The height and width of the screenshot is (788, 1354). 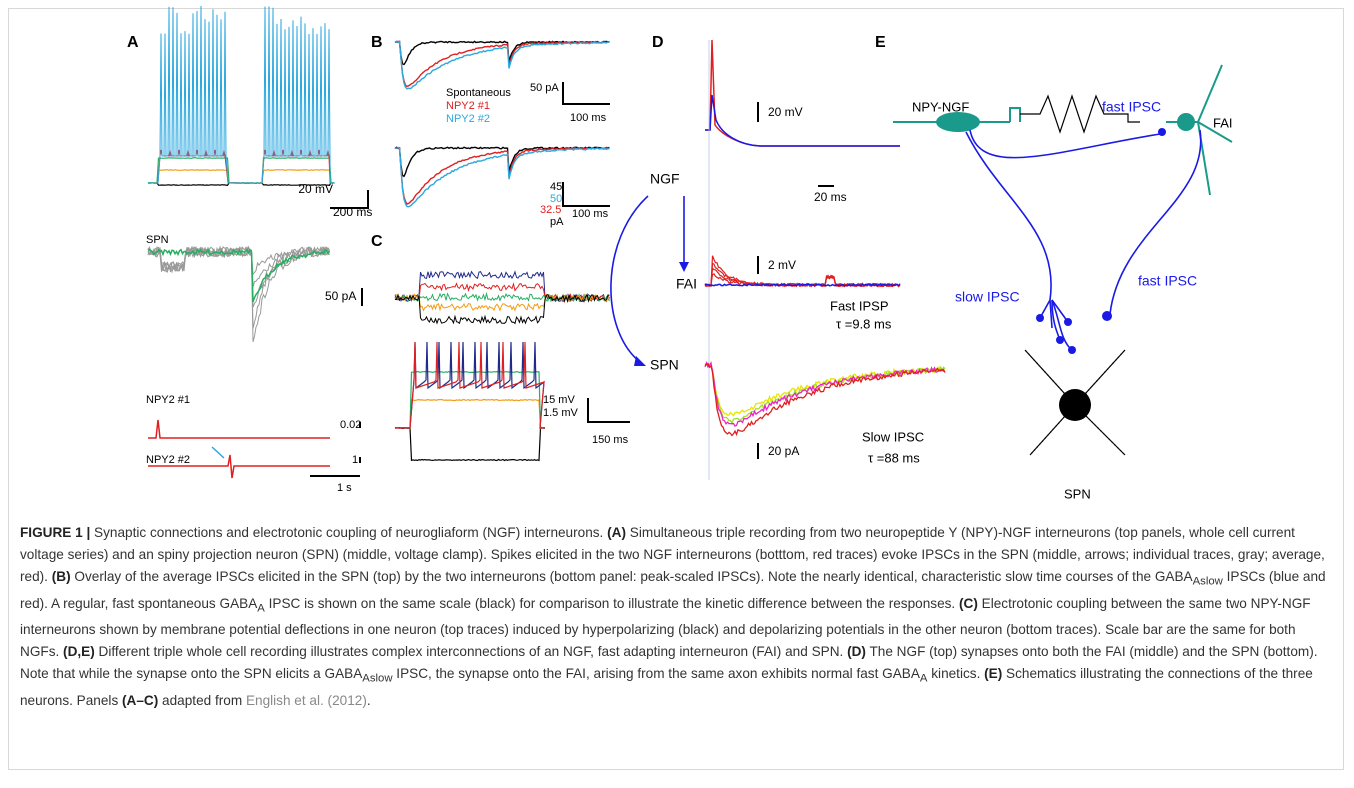 I want to click on label: NPY2 #2, so click(x=168, y=460).